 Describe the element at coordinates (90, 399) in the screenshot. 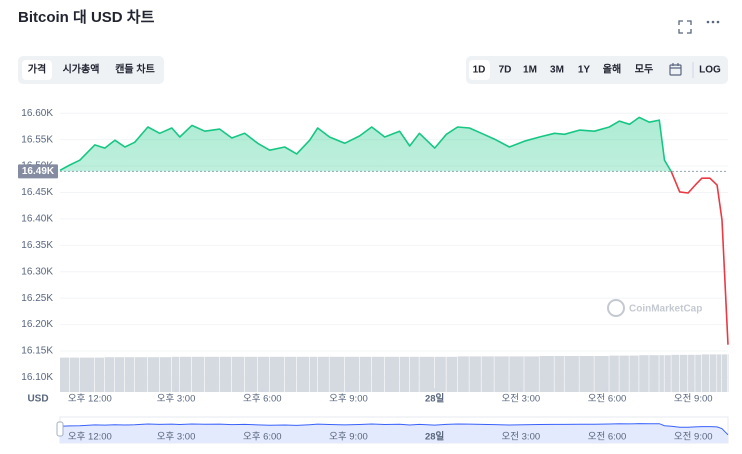

I see `x-tick-label: 오후 12:00` at that location.